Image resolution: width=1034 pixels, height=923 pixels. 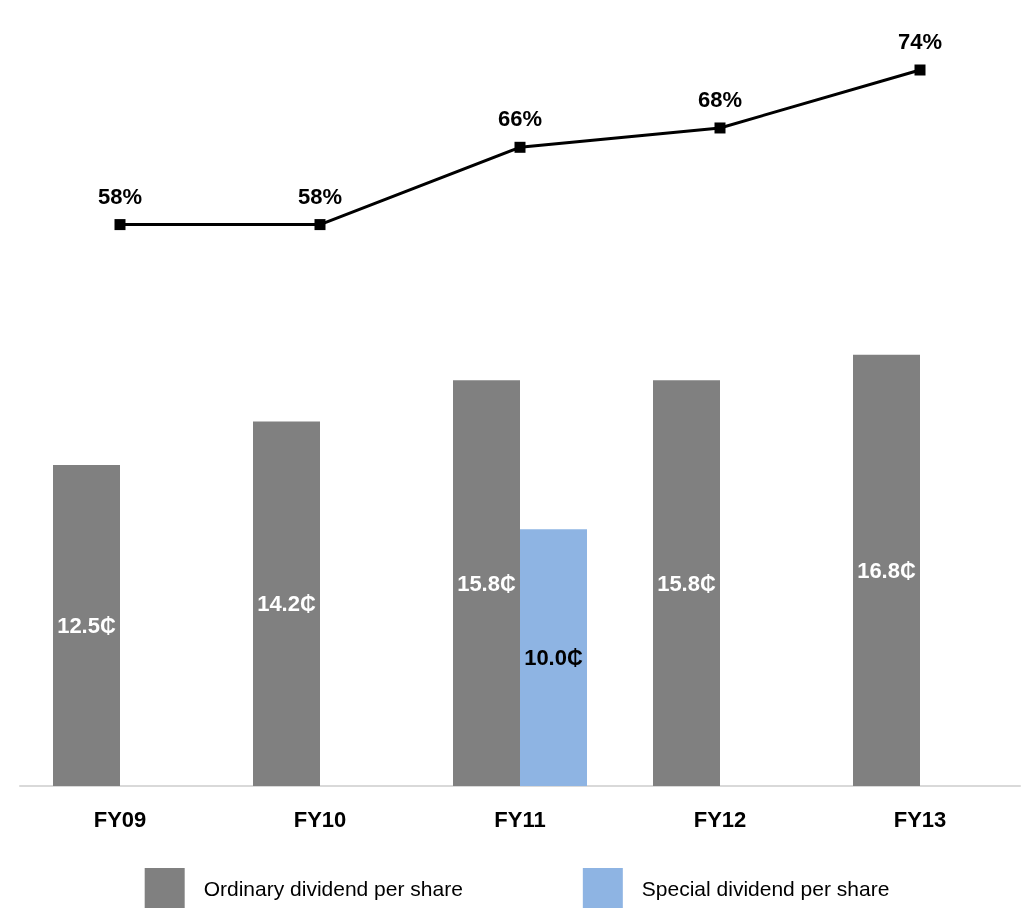 I want to click on x-tick-label: FY09, so click(x=120, y=819).